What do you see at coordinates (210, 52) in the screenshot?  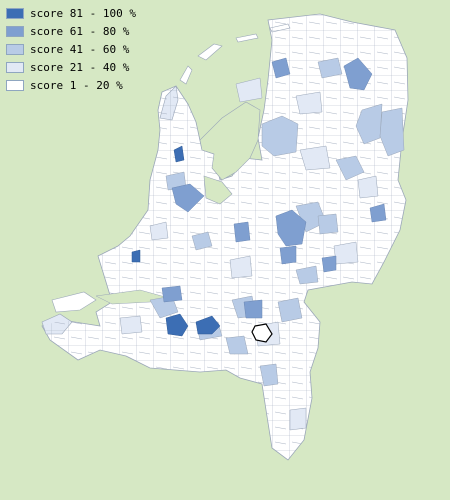 I see `island-terschelling` at bounding box center [210, 52].